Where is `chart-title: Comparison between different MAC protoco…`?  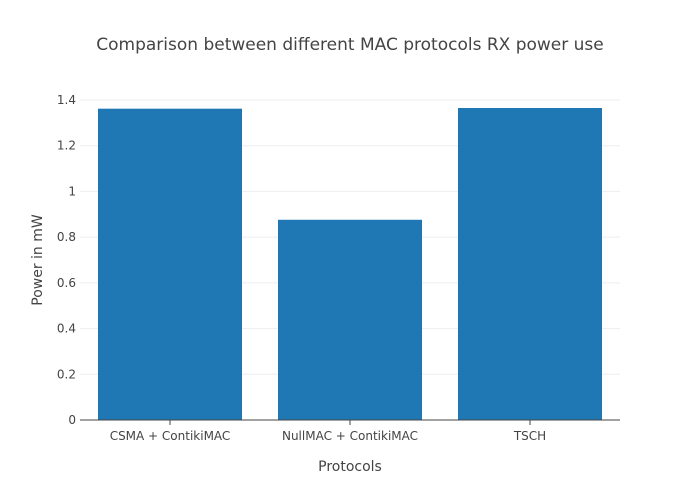 chart-title: Comparison between different MAC protoco… is located at coordinates (350, 45).